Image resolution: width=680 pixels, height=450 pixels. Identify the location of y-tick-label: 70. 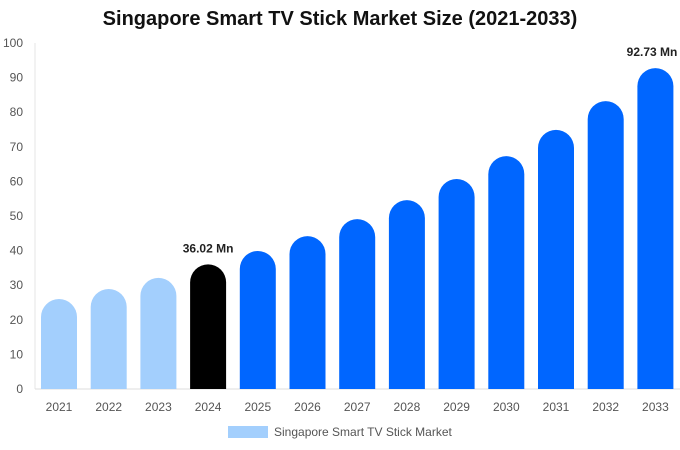
(17, 147).